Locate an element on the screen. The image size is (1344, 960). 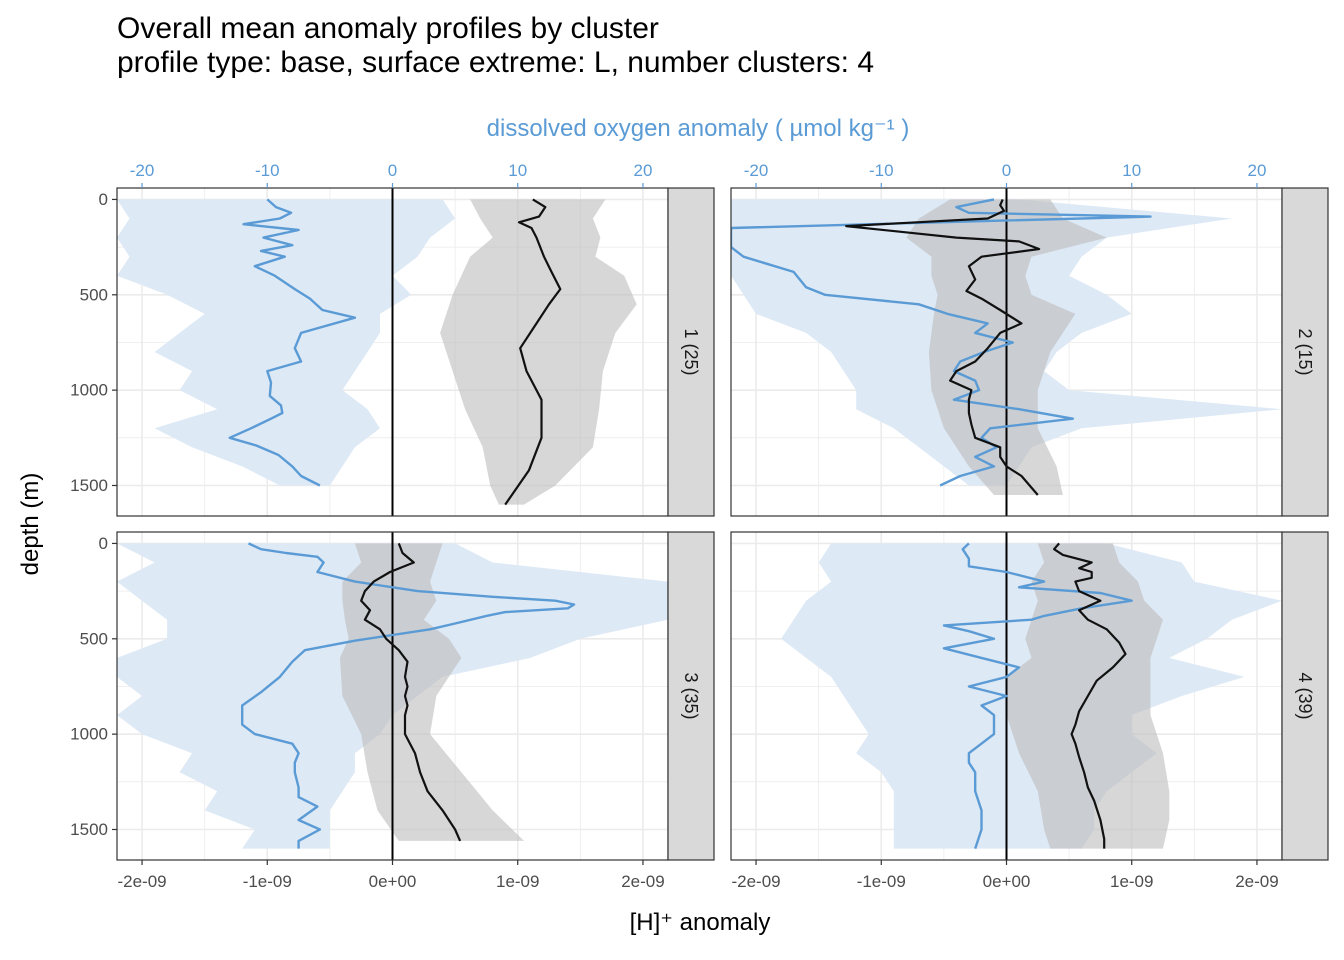
y-axis-title: depth (m) is located at coordinates (30, 524).